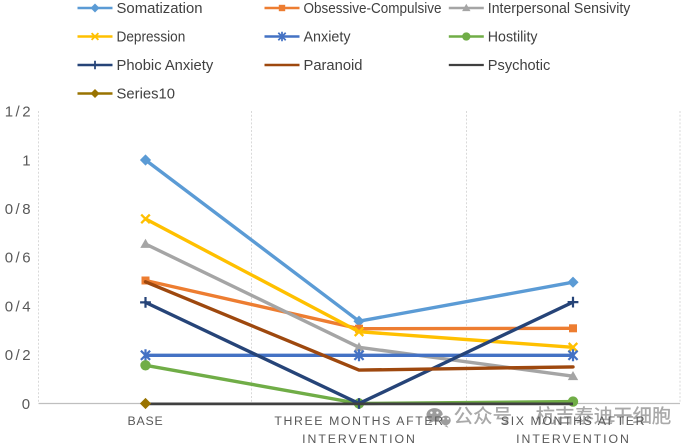 The image size is (685, 445). I want to click on svg-text: 0, so click(26, 404).